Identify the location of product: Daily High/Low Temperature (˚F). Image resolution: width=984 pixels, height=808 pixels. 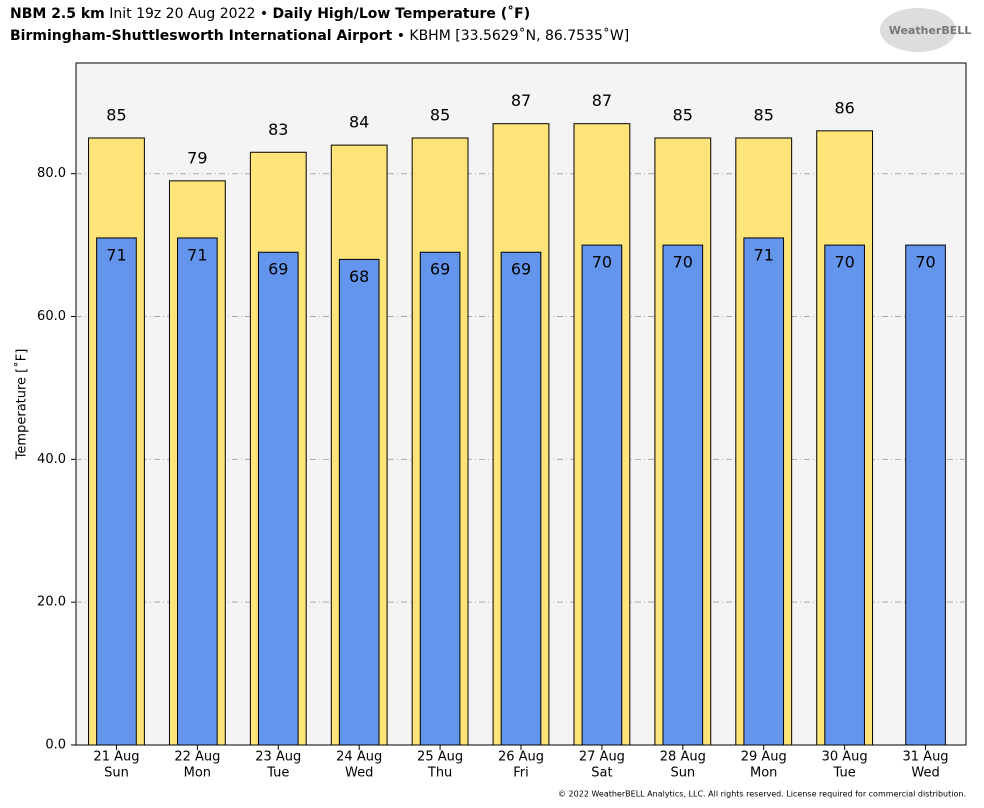
(402, 13).